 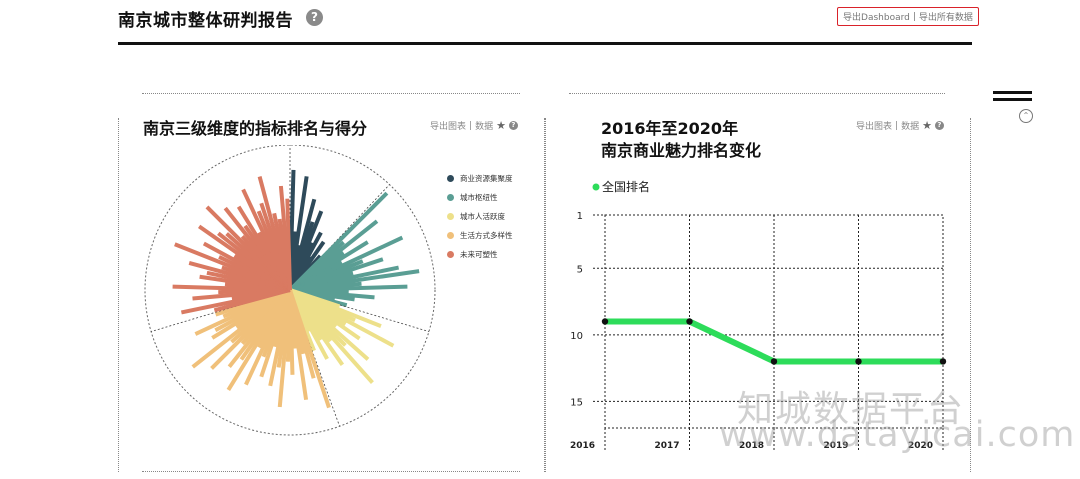 What do you see at coordinates (314, 17) in the screenshot?
I see `help-icon: ?` at bounding box center [314, 17].